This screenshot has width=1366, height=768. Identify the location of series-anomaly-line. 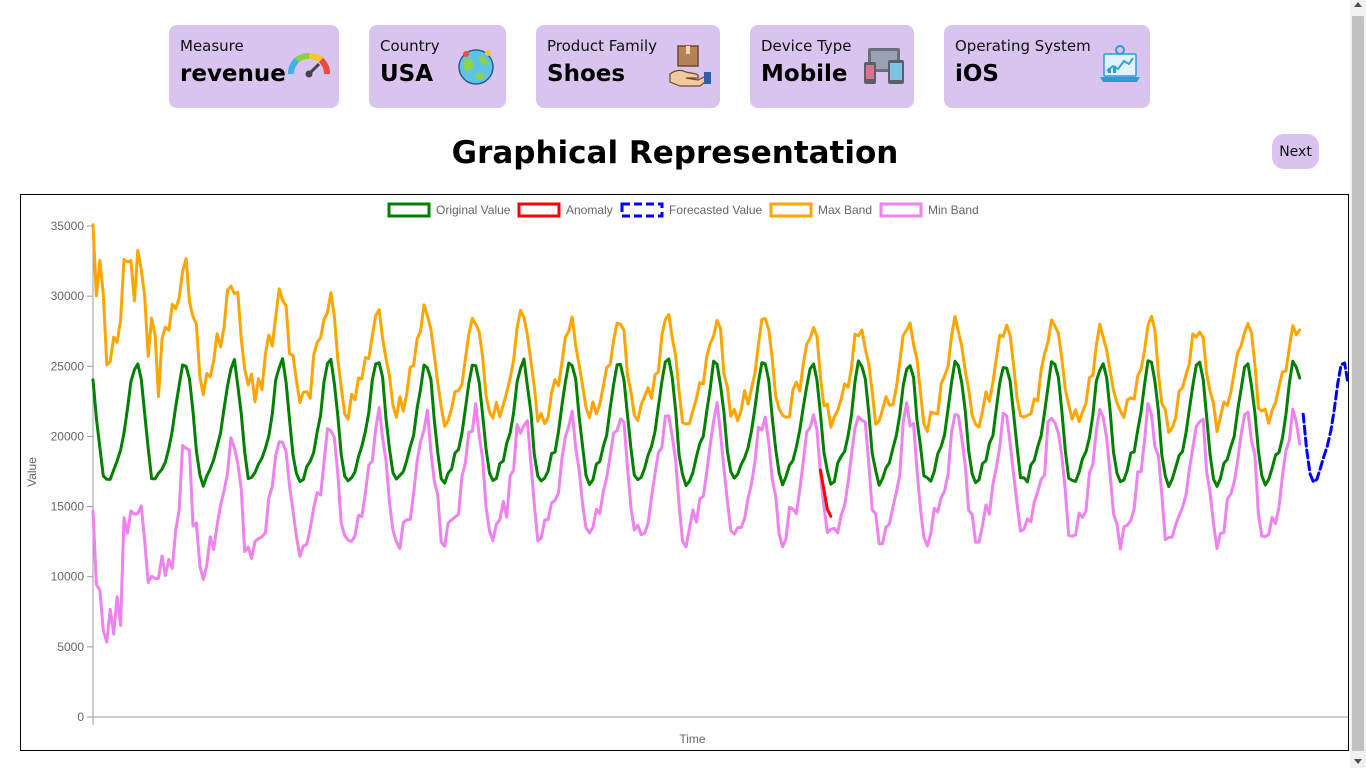
(826, 493).